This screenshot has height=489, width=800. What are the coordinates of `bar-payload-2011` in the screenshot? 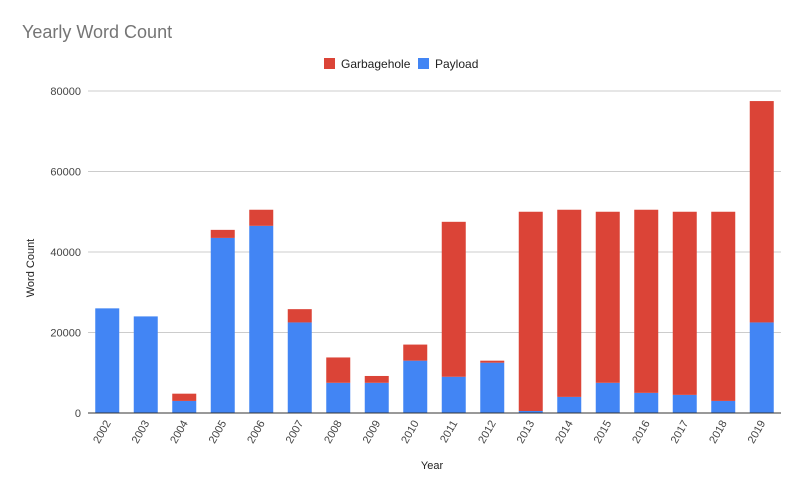 It's located at (453, 394).